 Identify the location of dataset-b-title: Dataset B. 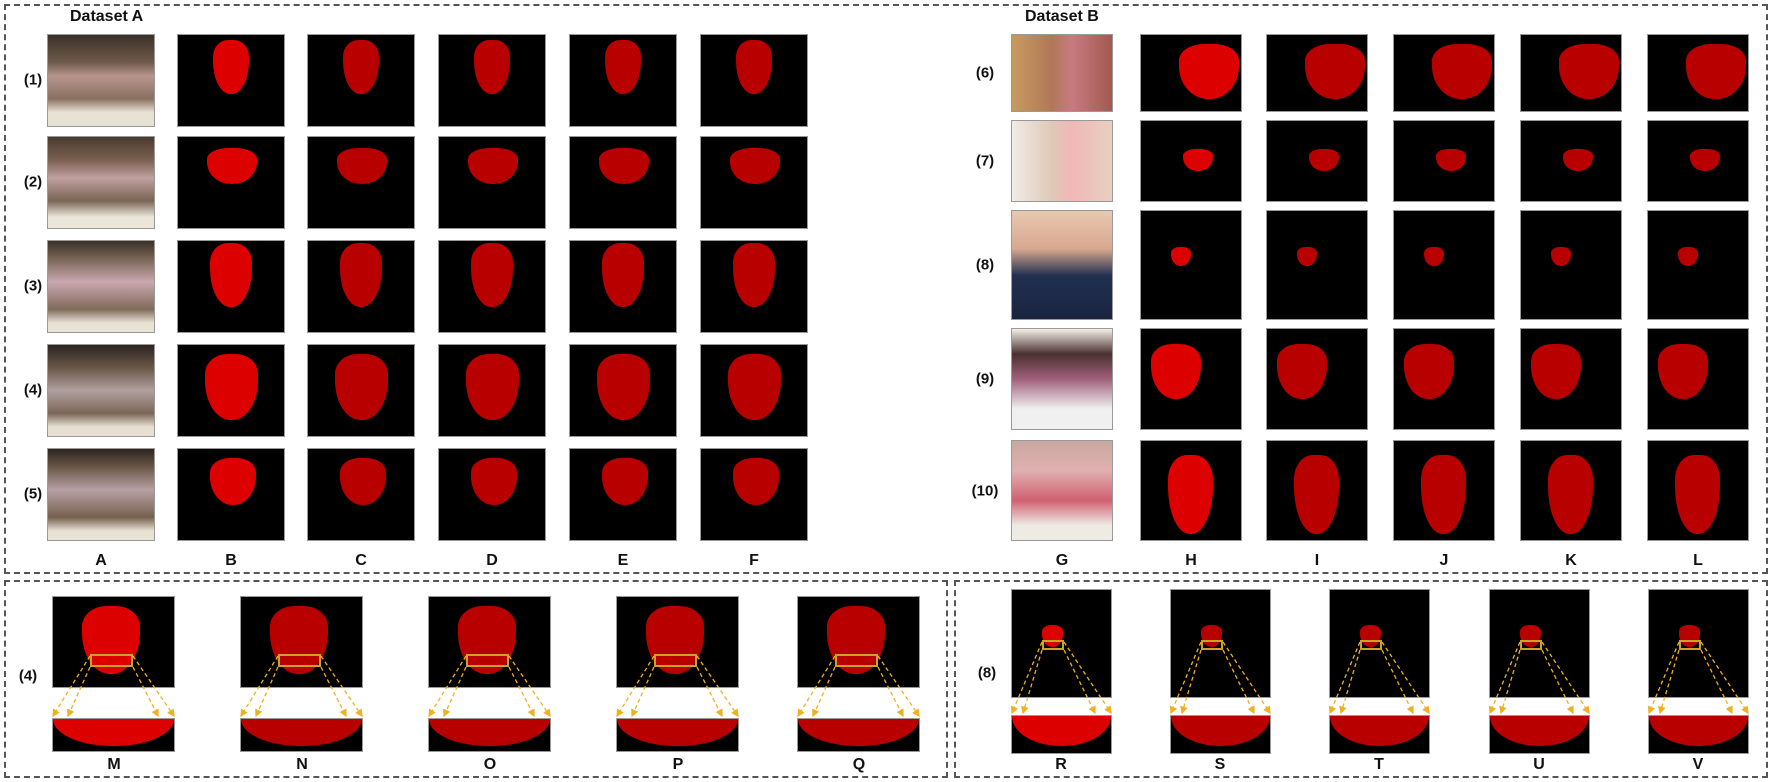
(1062, 16).